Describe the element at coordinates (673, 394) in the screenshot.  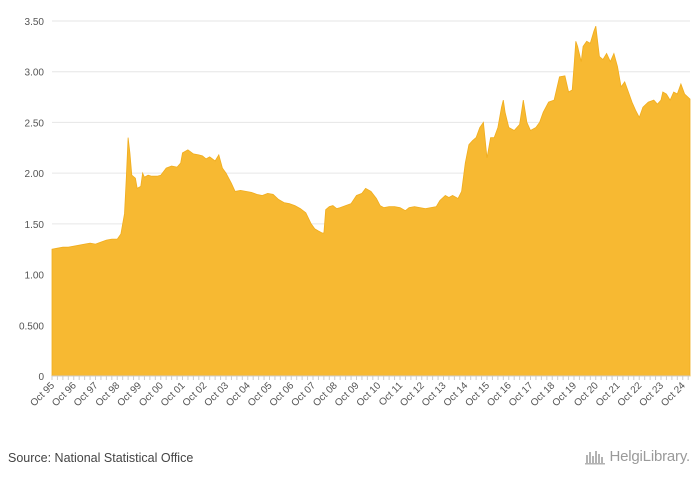
I see `x-tick-label: Oct 24` at that location.